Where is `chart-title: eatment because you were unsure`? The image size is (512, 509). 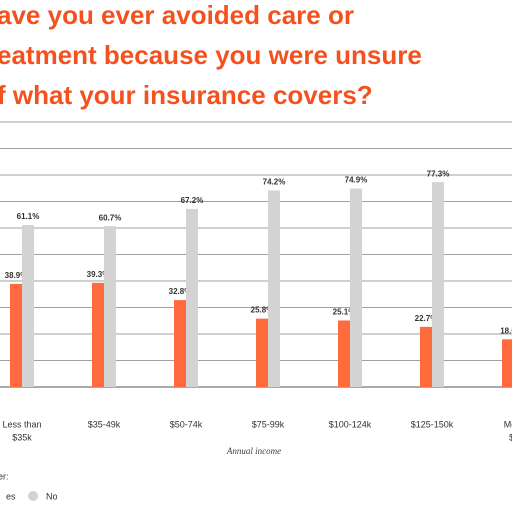
chart-title: eatment because you were unsure is located at coordinates (211, 55).